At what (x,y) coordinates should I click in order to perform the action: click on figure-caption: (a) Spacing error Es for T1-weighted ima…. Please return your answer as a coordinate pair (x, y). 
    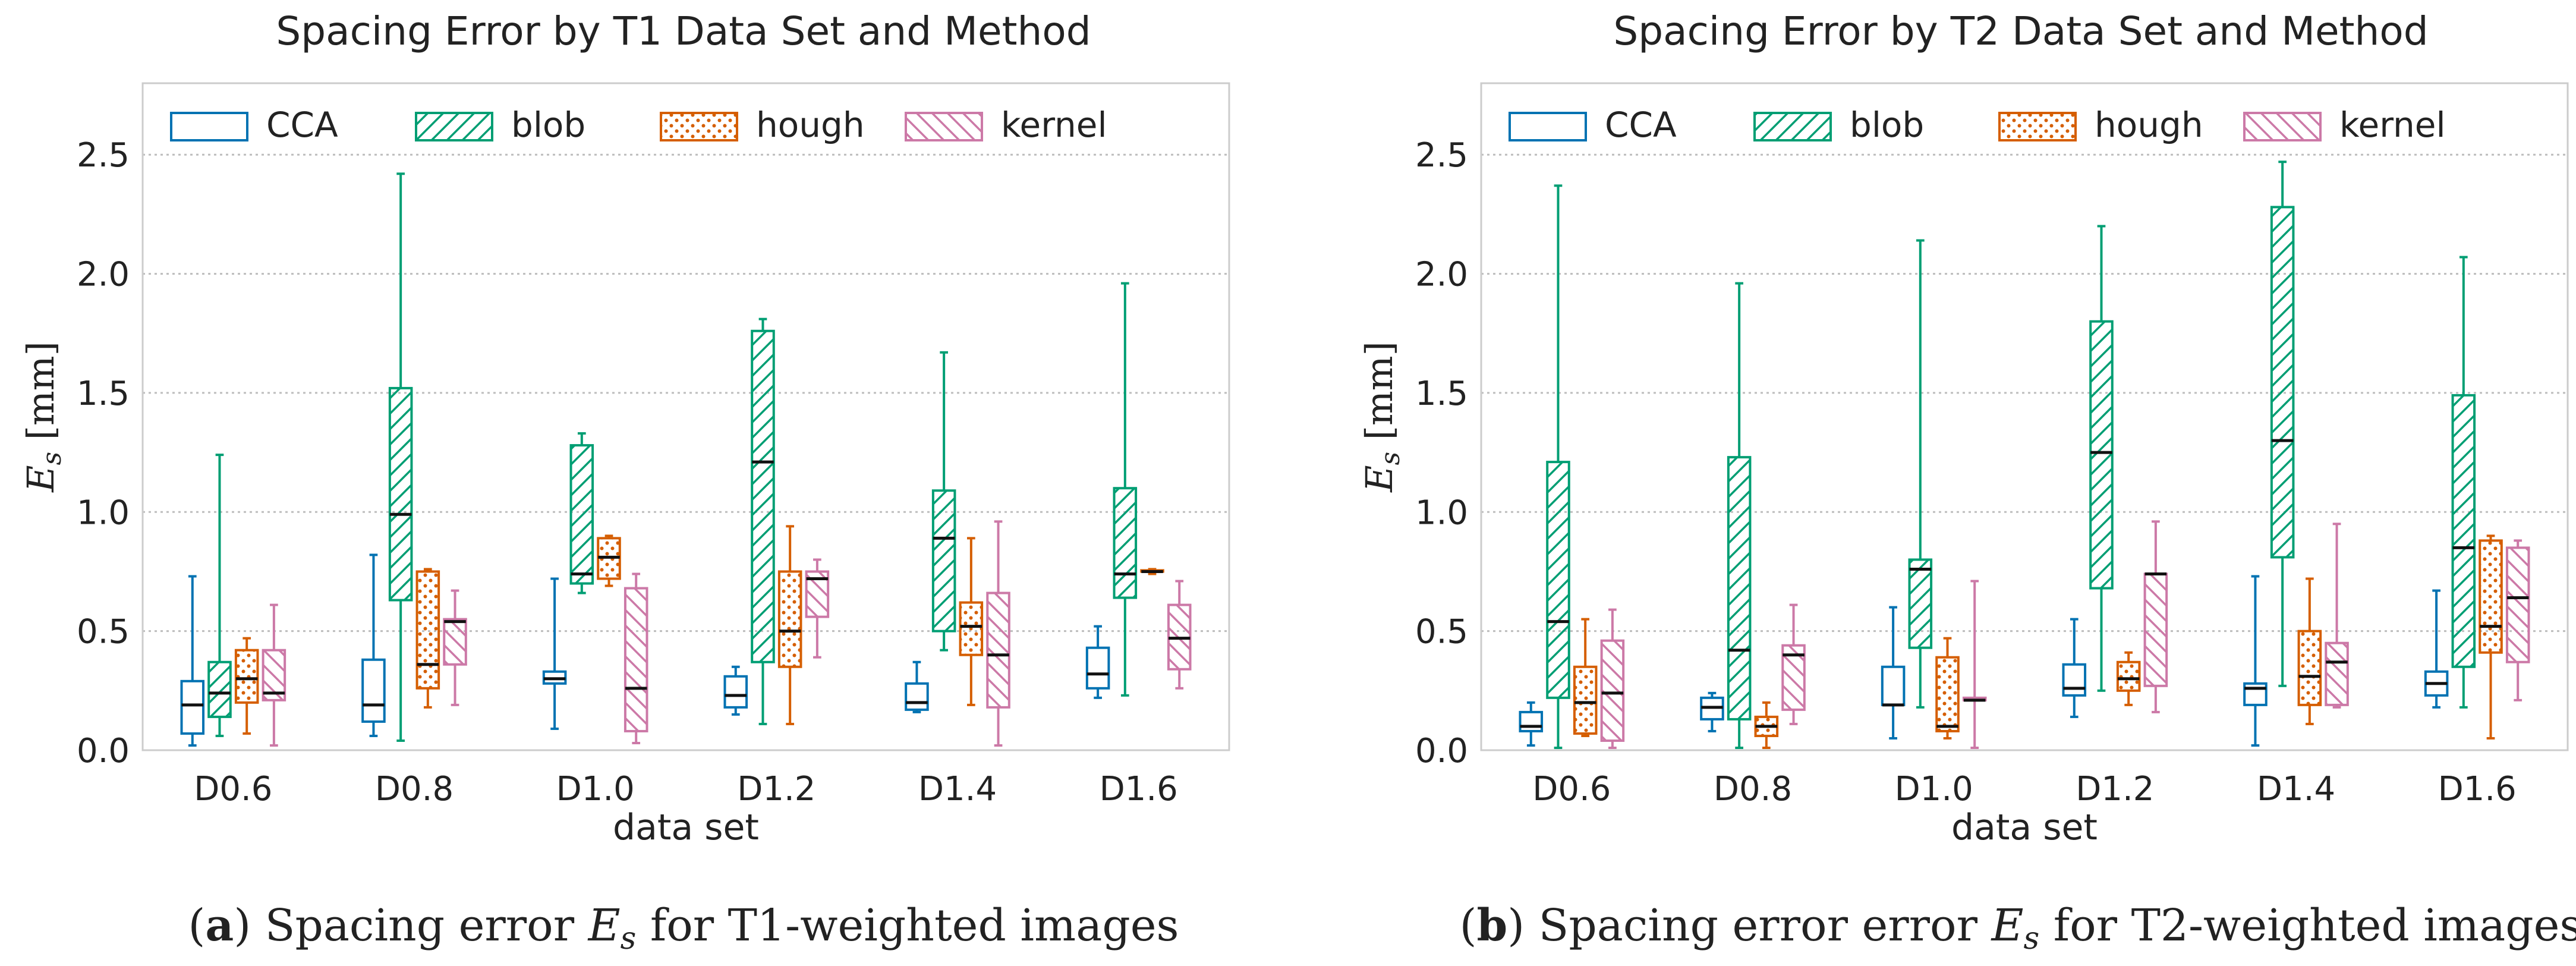
    Looking at the image, I should click on (683, 928).